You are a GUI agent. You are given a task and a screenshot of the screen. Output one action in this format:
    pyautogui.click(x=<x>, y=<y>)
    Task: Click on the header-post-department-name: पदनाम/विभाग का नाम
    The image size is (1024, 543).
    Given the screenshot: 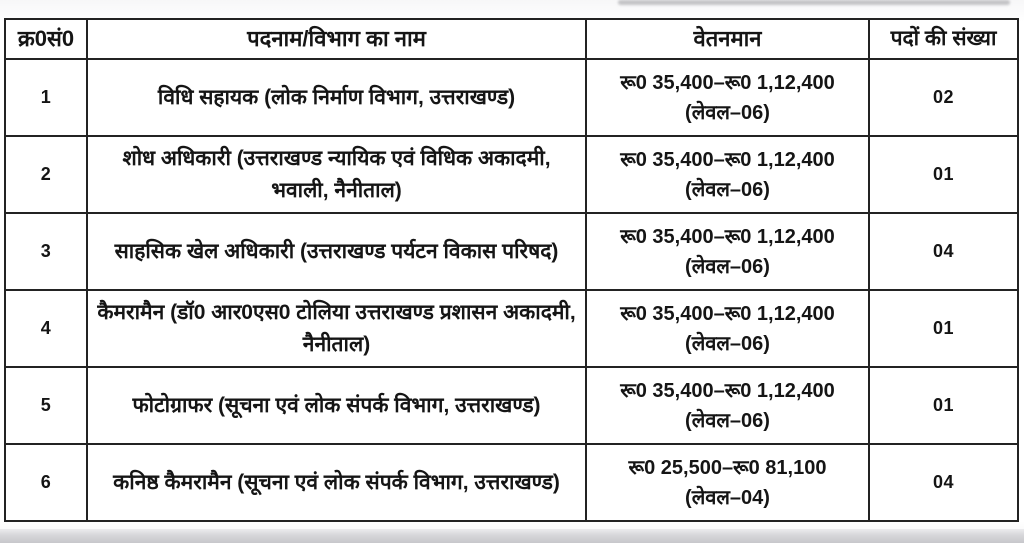 What is the action you would take?
    pyautogui.click(x=336, y=39)
    